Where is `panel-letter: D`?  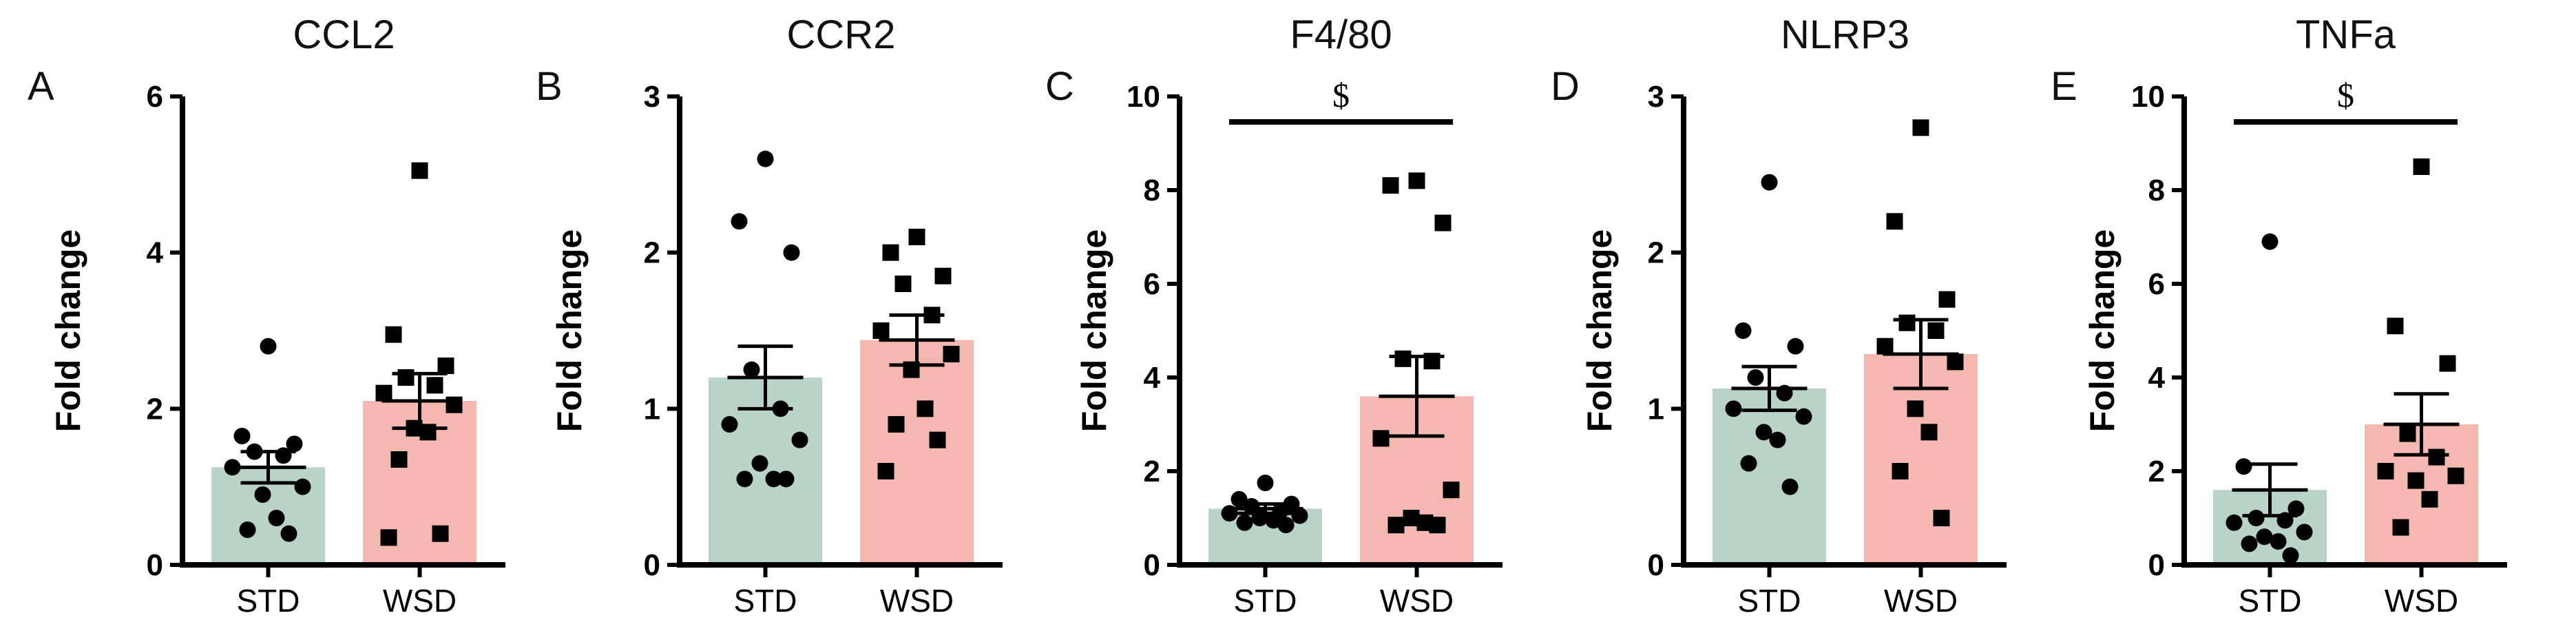 panel-letter: D is located at coordinates (1565, 86).